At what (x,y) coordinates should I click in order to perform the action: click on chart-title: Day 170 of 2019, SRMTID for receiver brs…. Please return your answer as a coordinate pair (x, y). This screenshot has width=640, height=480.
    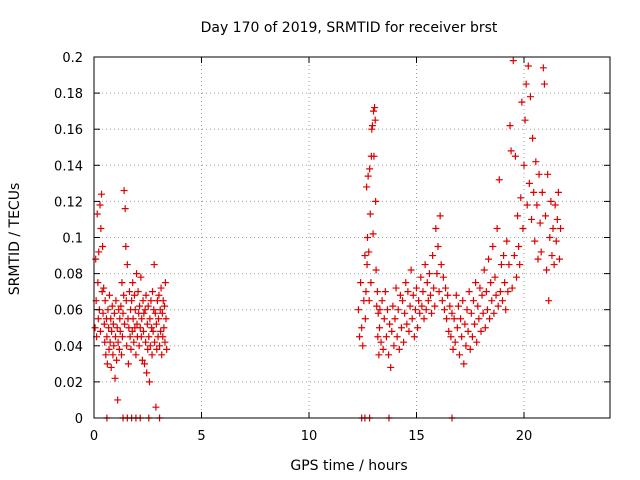
    Looking at the image, I should click on (349, 28).